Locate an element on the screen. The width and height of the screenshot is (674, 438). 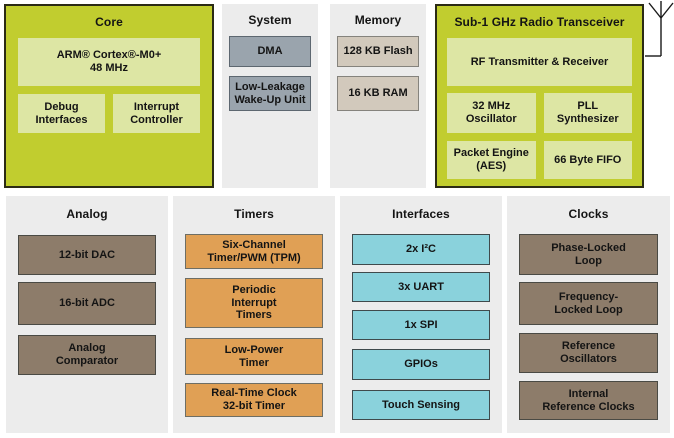
gpio-block: GPIOs is located at coordinates (421, 364).